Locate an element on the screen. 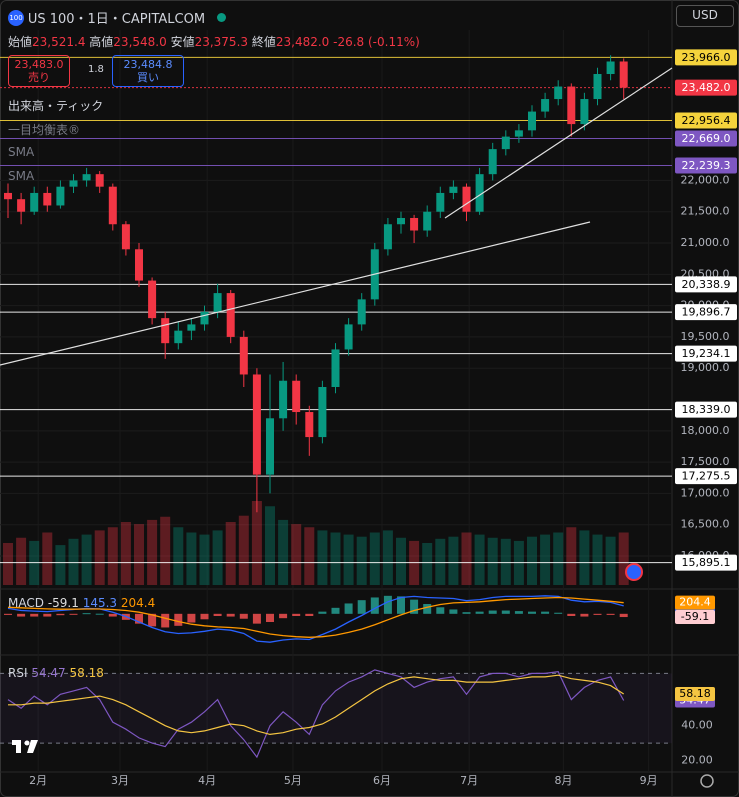 This screenshot has width=739, height=797. price-label: 19,896.7 is located at coordinates (706, 312).